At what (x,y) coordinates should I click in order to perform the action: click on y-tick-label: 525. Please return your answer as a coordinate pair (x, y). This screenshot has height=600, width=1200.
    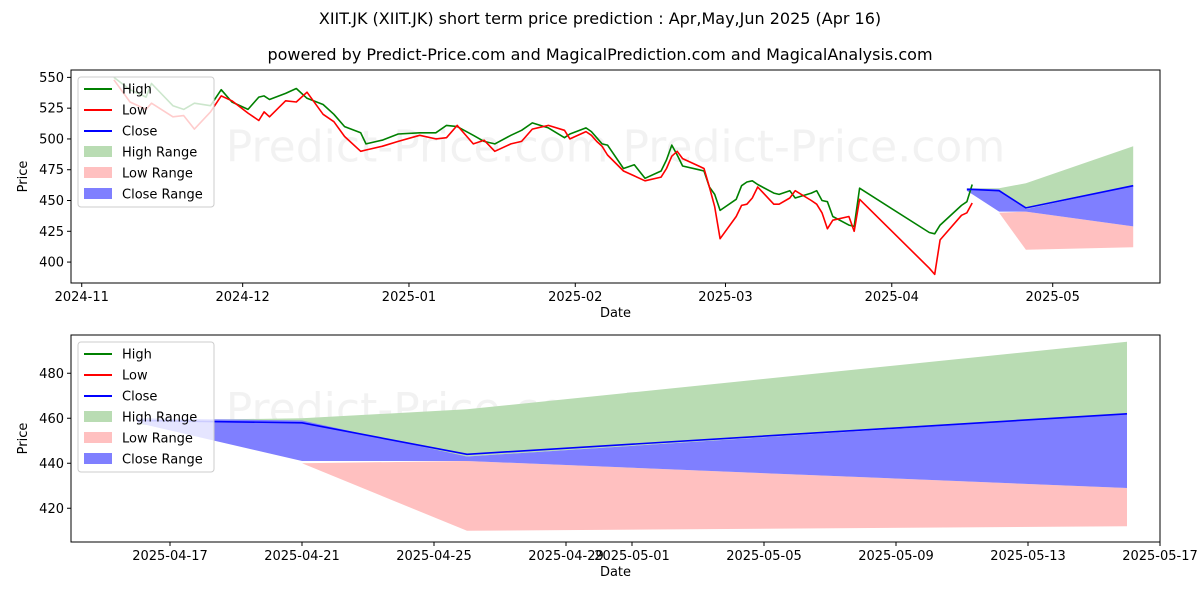
    Looking at the image, I should click on (51, 109).